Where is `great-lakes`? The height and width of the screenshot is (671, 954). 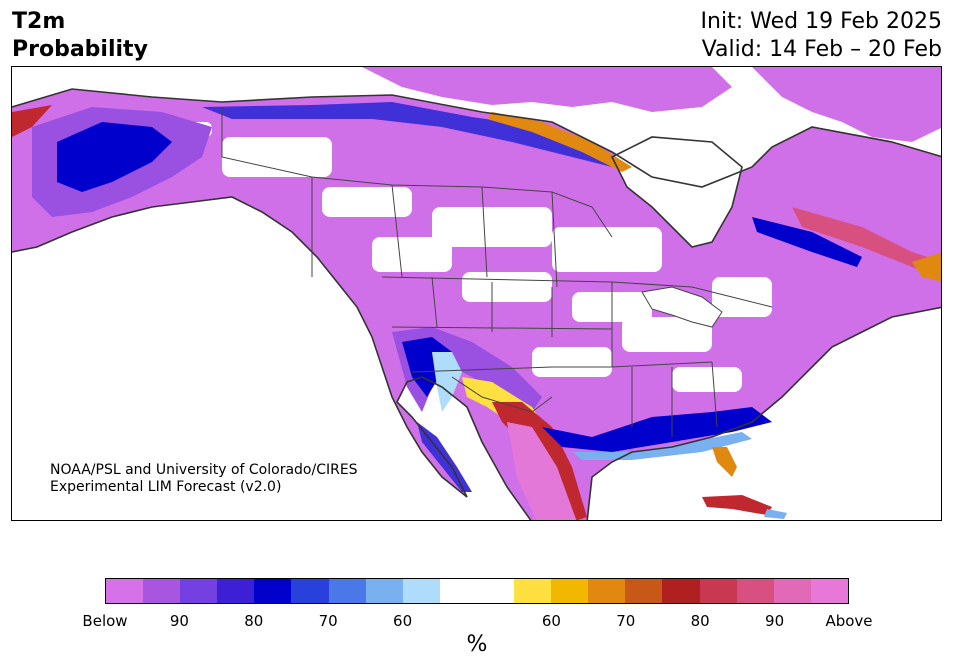 great-lakes is located at coordinates (682, 307).